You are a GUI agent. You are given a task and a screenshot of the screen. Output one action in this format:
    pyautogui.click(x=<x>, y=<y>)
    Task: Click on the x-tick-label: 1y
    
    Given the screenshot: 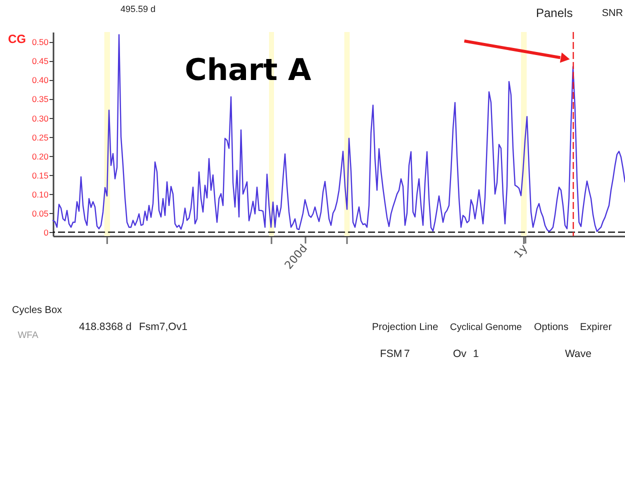 What is the action you would take?
    pyautogui.click(x=520, y=251)
    